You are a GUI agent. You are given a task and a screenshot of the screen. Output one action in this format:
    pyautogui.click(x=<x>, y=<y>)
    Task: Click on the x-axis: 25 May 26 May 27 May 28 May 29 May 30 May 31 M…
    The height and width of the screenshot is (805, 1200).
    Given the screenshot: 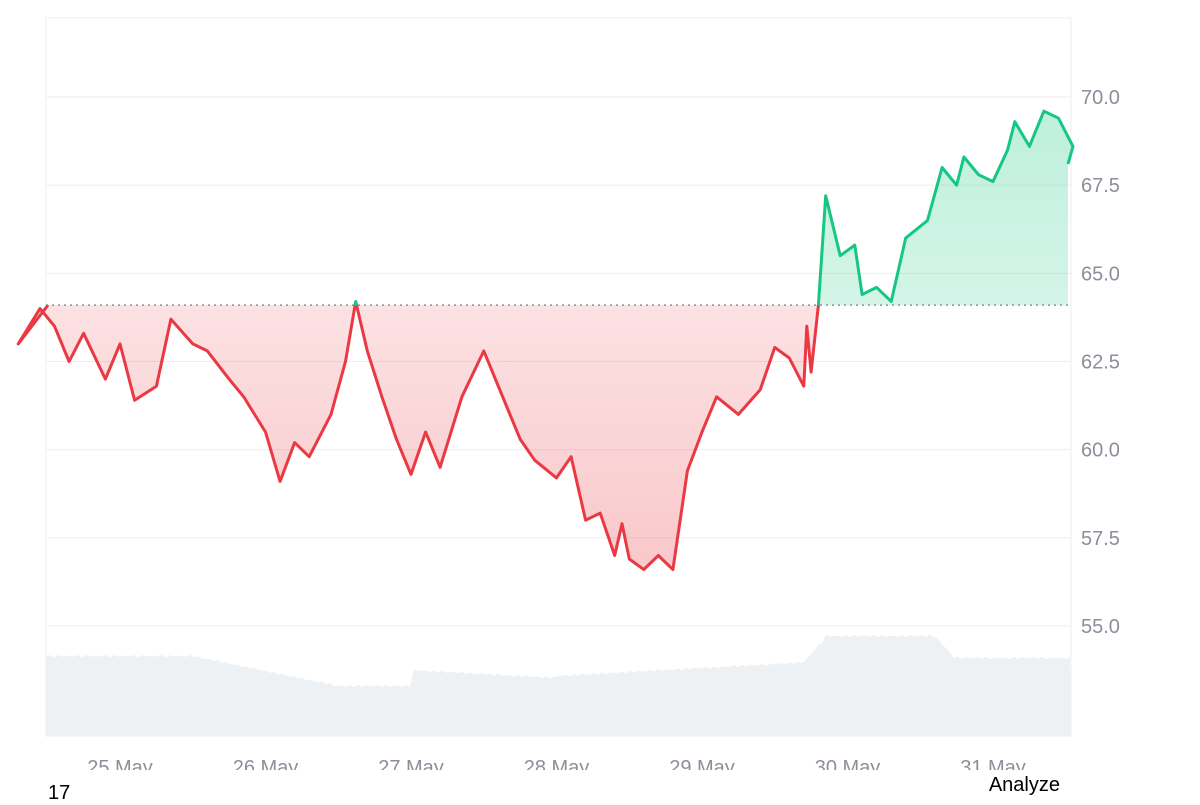 What is the action you would take?
    pyautogui.click(x=556, y=763)
    